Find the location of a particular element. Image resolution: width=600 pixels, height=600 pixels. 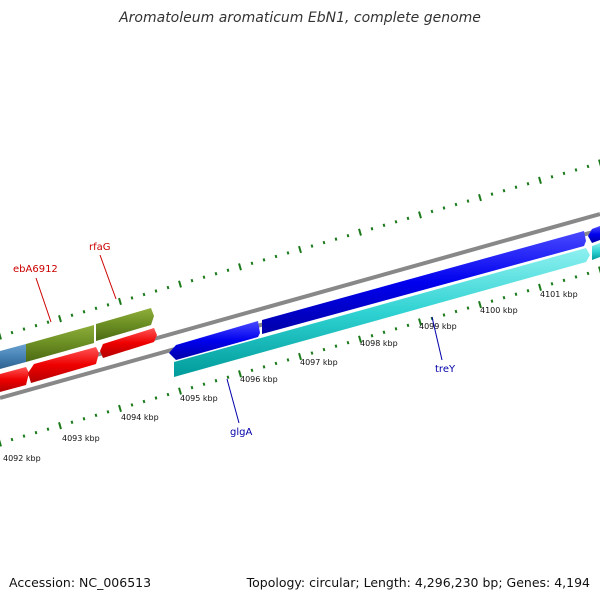

tick-label: 4098 kbp is located at coordinates (379, 343).